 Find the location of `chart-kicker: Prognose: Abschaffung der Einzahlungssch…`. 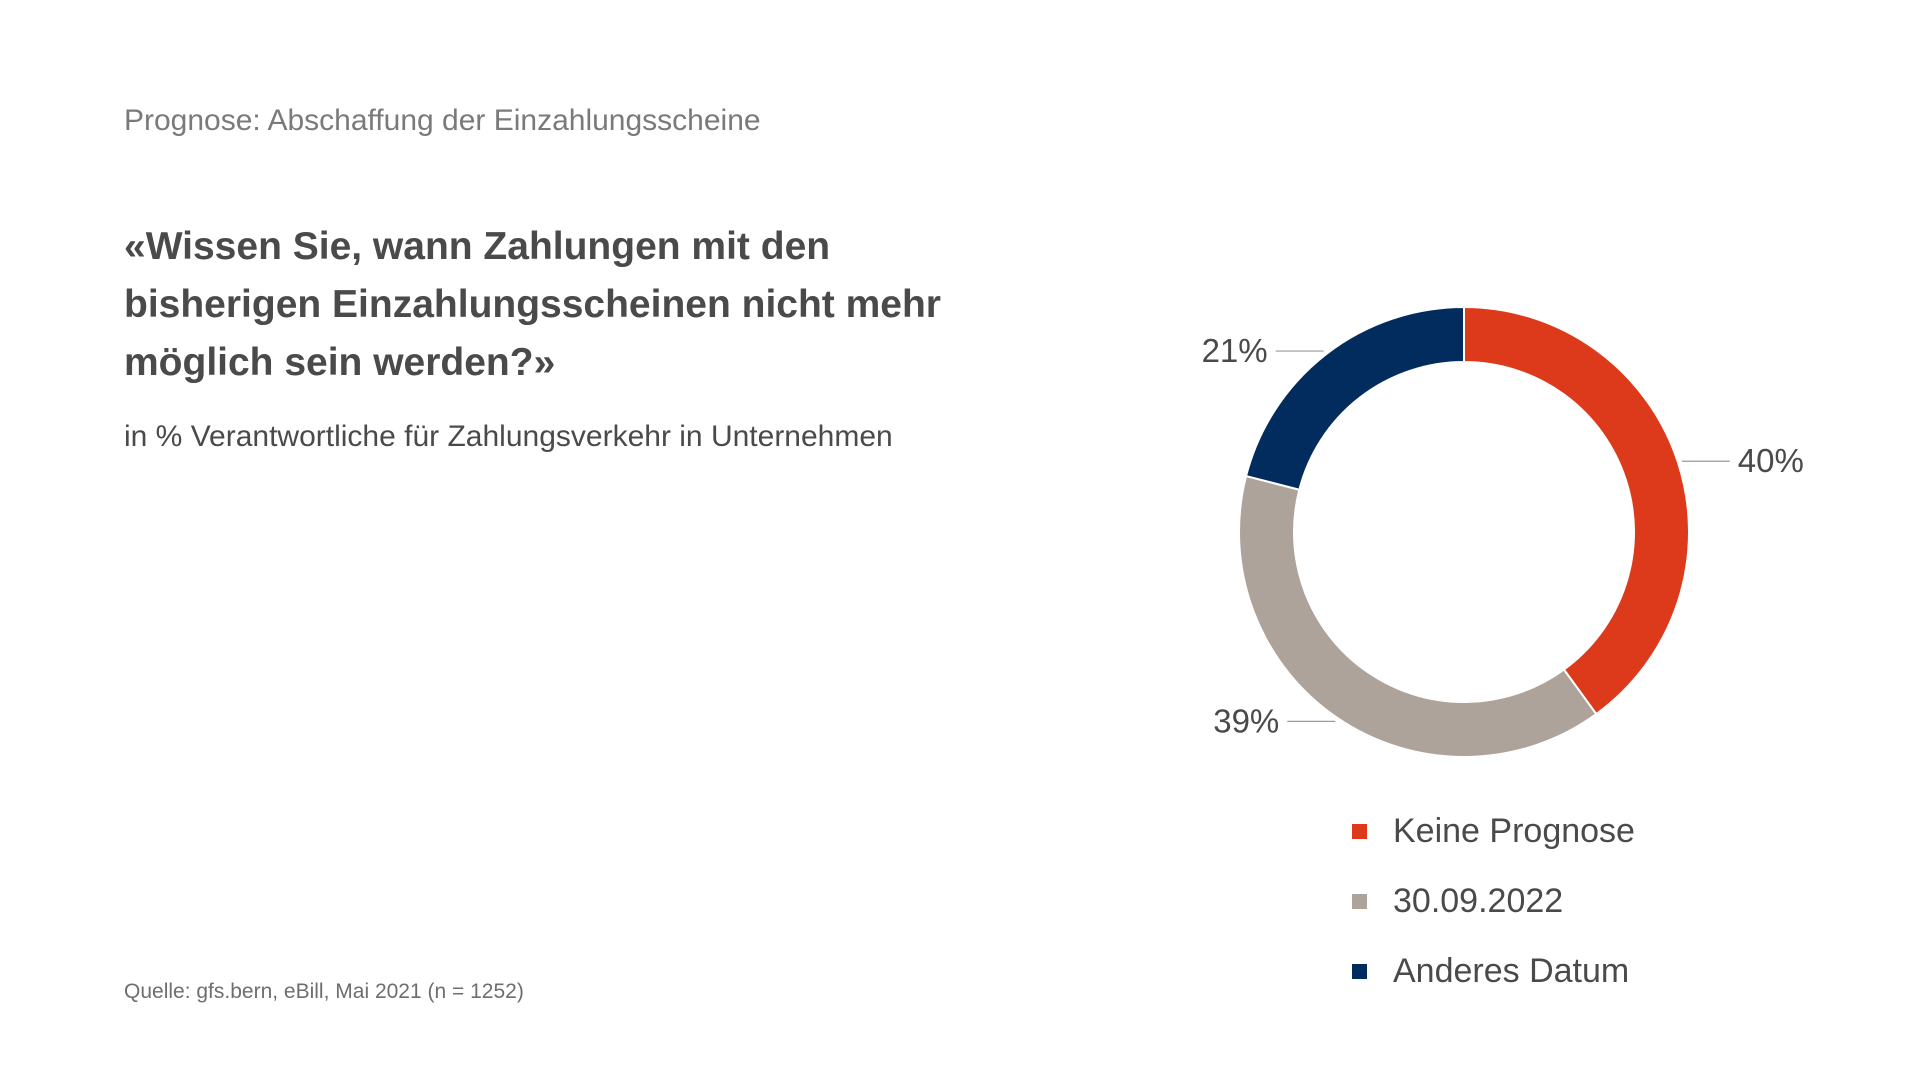

chart-kicker: Prognose: Abschaffung der Einzahlungssch… is located at coordinates (442, 120).